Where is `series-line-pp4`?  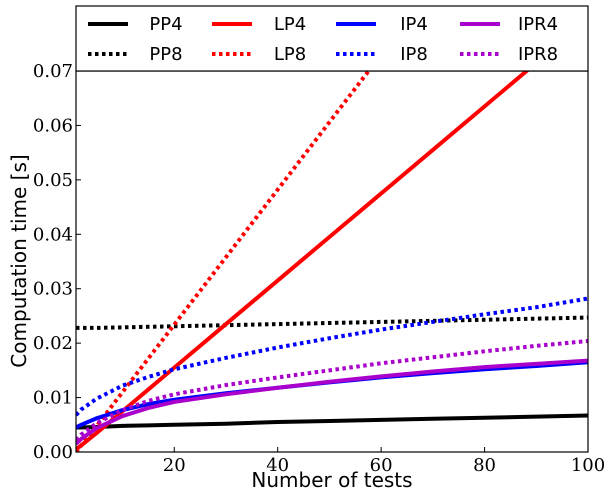
series-line-pp4 is located at coordinates (332, 421).